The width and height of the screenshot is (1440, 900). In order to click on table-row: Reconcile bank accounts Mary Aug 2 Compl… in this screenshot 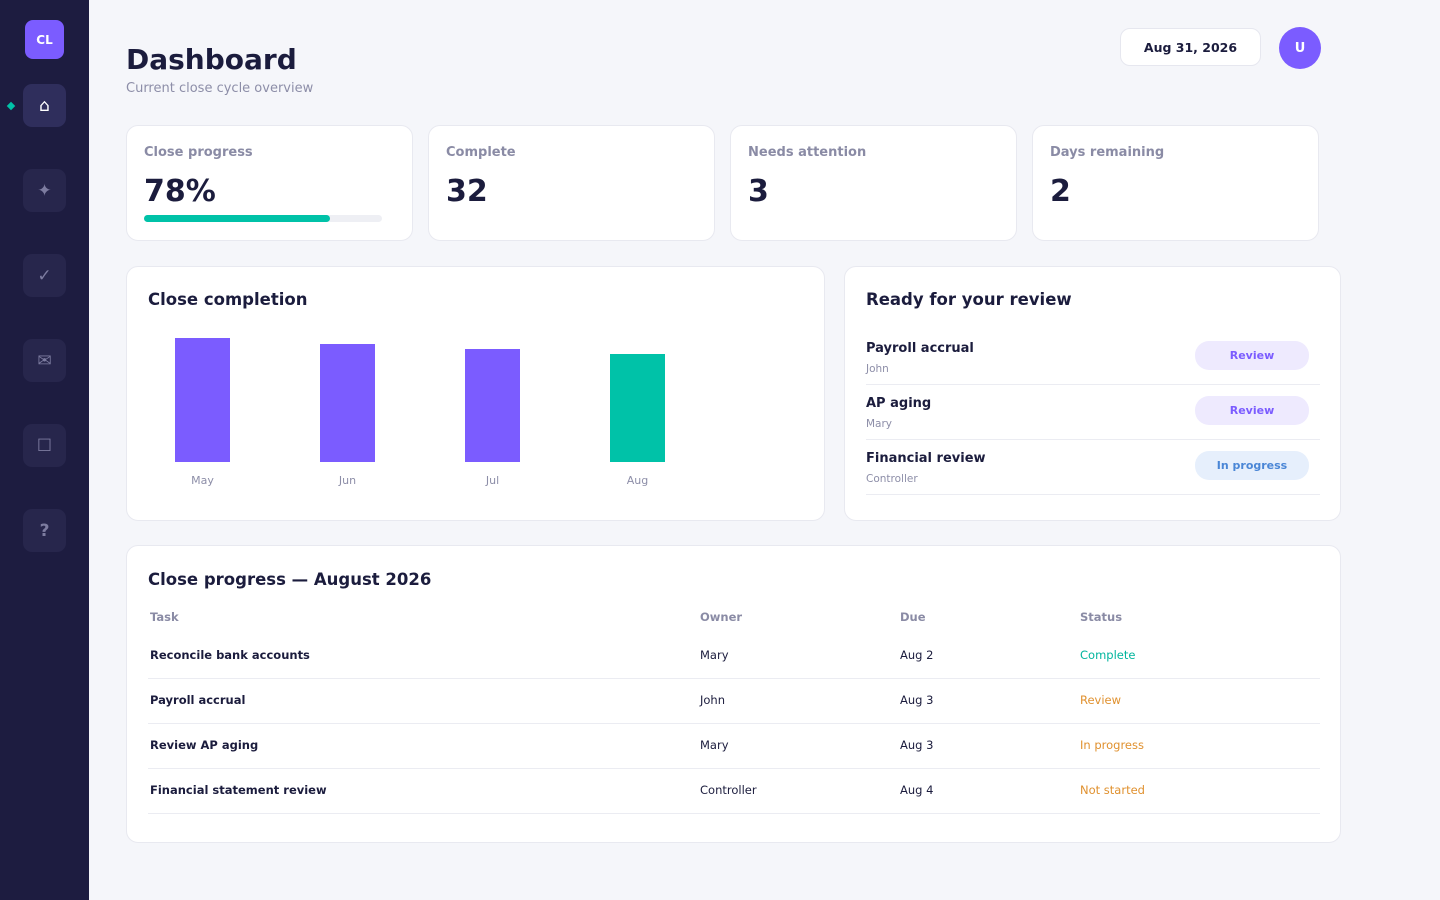, I will do `click(734, 656)`.